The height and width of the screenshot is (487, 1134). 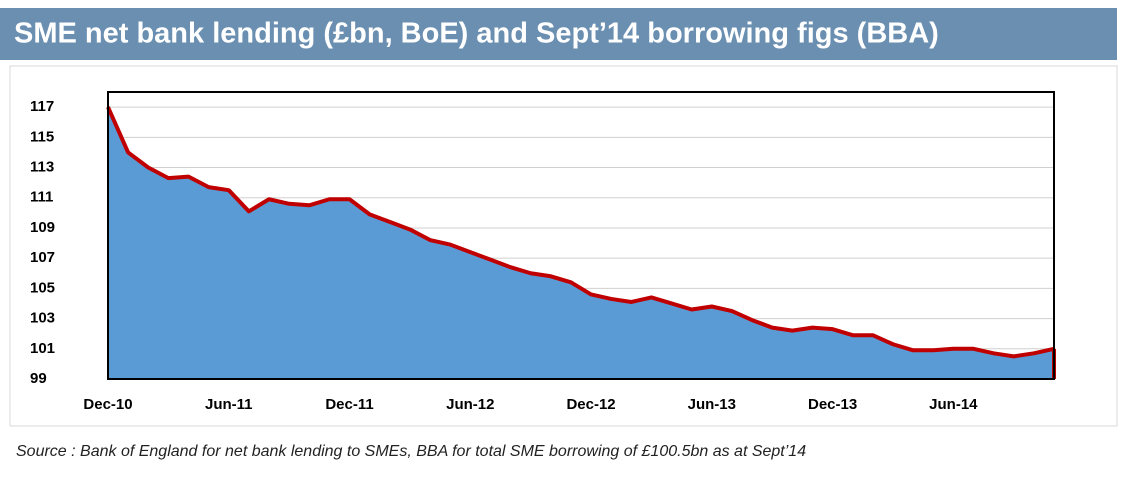 What do you see at coordinates (590, 404) in the screenshot?
I see `x-tick-label: Dec-12` at bounding box center [590, 404].